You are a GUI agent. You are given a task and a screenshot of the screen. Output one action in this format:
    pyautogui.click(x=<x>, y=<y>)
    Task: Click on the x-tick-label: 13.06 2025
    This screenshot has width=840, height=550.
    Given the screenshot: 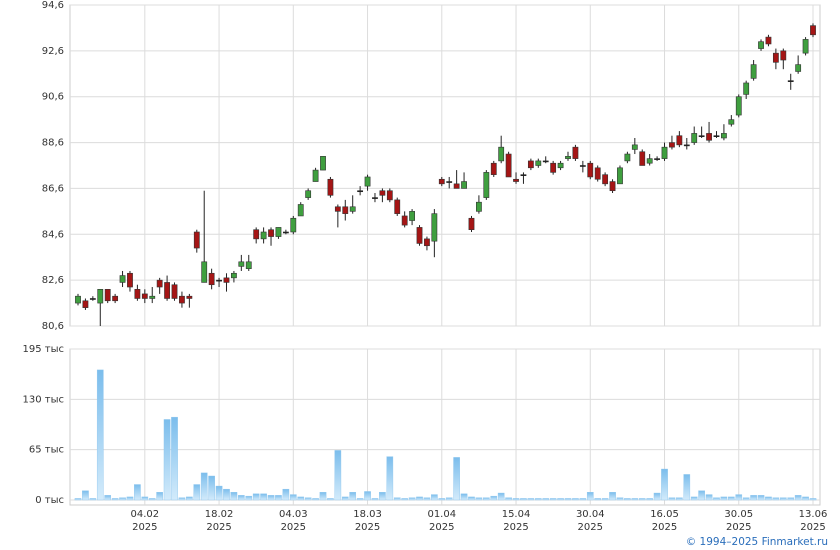 What is the action you would take?
    pyautogui.click(x=813, y=521)
    